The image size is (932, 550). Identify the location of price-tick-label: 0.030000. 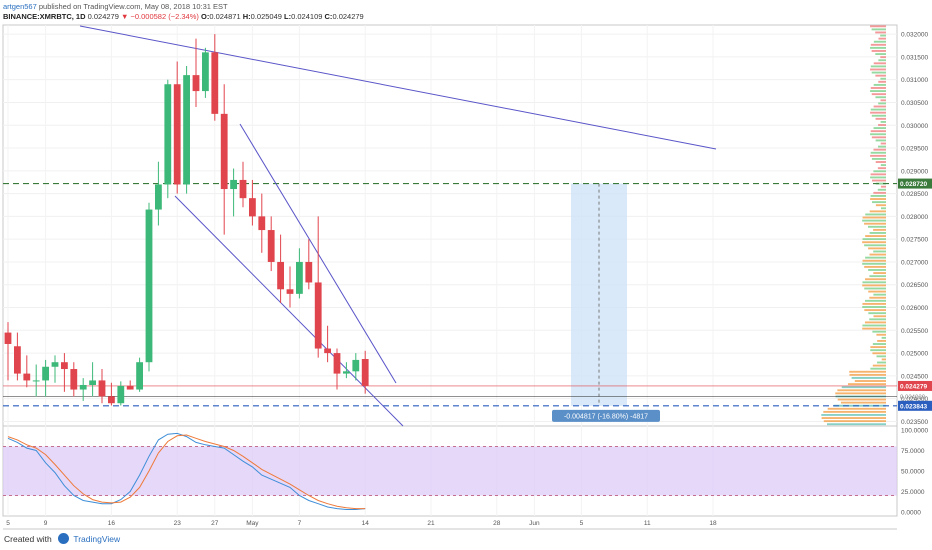
(914, 126).